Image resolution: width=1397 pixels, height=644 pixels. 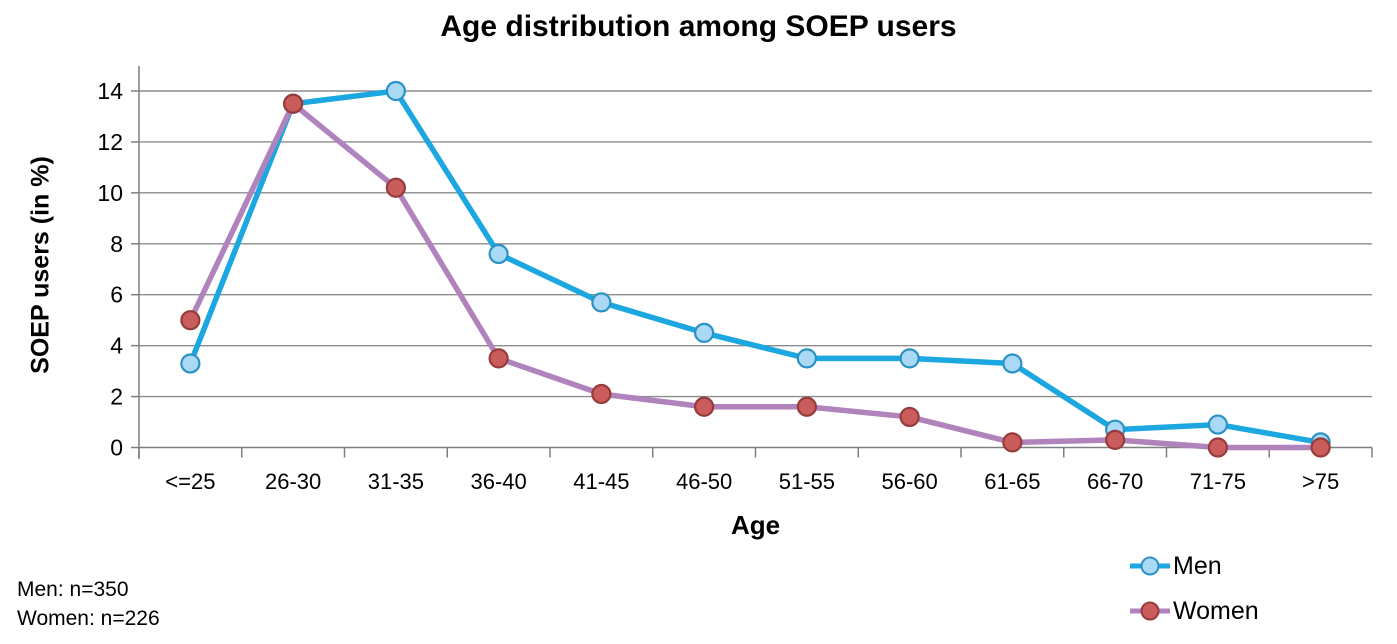 What do you see at coordinates (116, 448) in the screenshot?
I see `y-tick-label: 0` at bounding box center [116, 448].